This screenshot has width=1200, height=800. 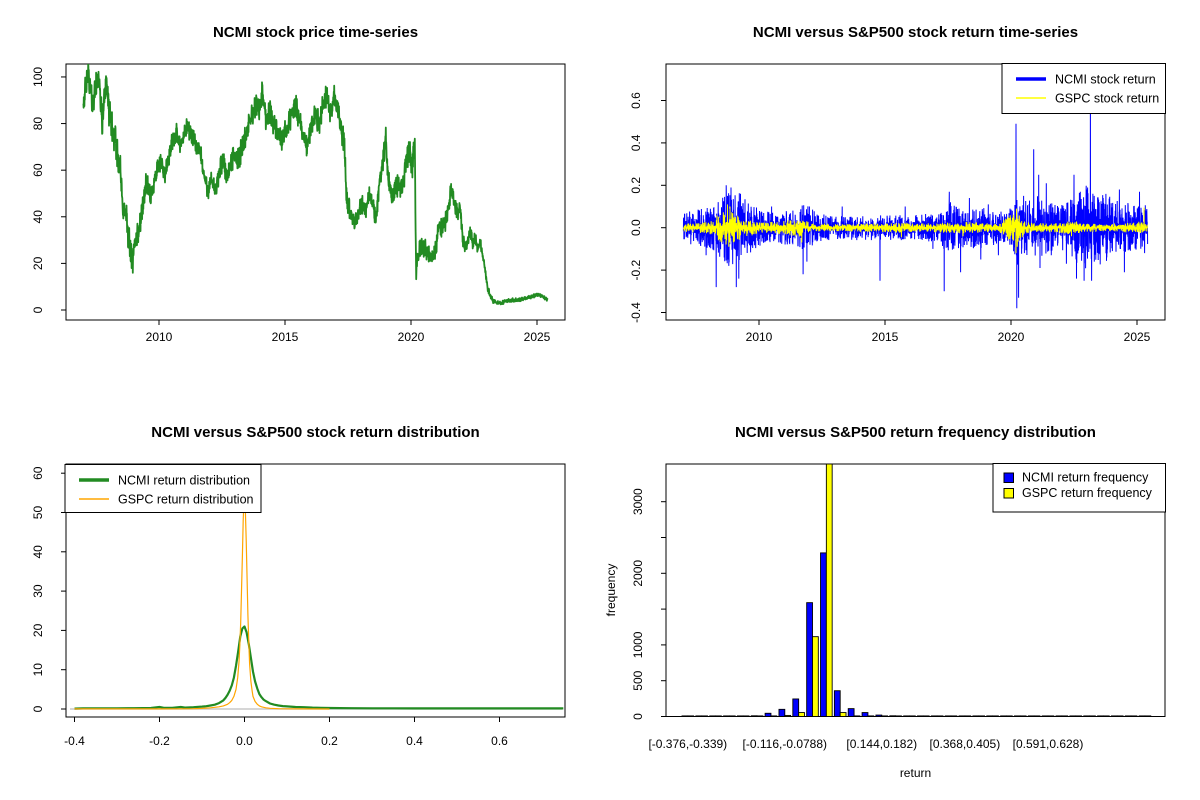 What do you see at coordinates (202, 601) in the screenshot?
I see `series-gspc-density` at bounding box center [202, 601].